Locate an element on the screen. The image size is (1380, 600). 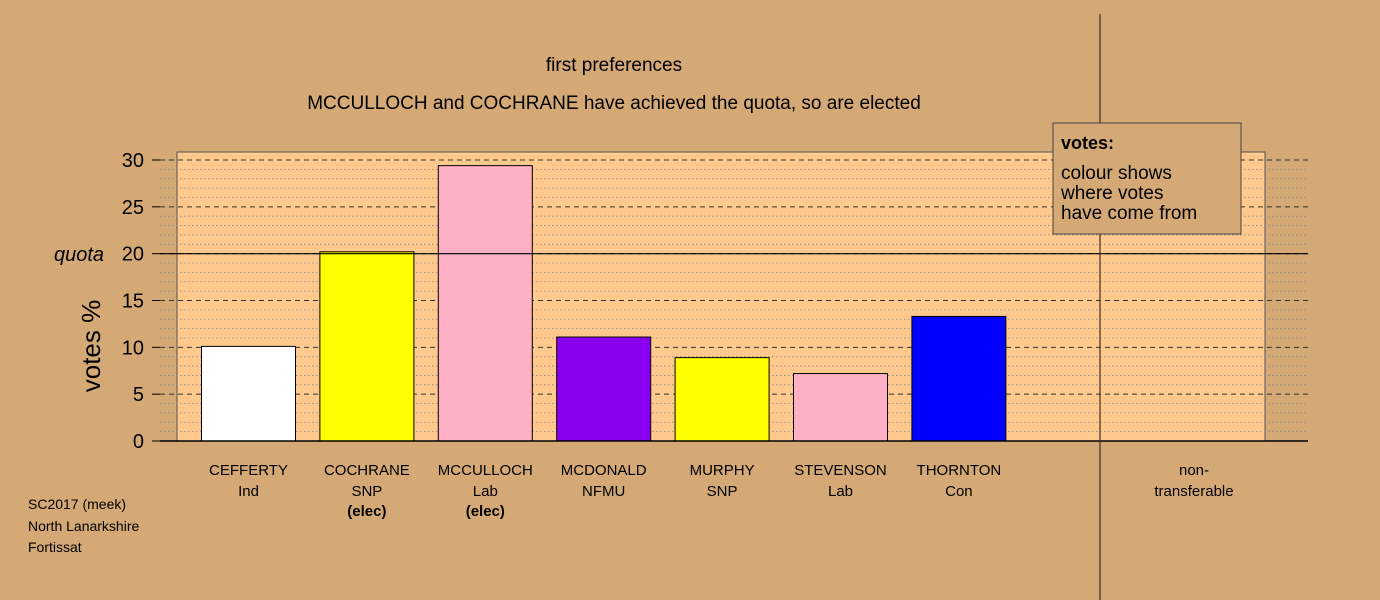
y-tick-label: 30 is located at coordinates (133, 161).